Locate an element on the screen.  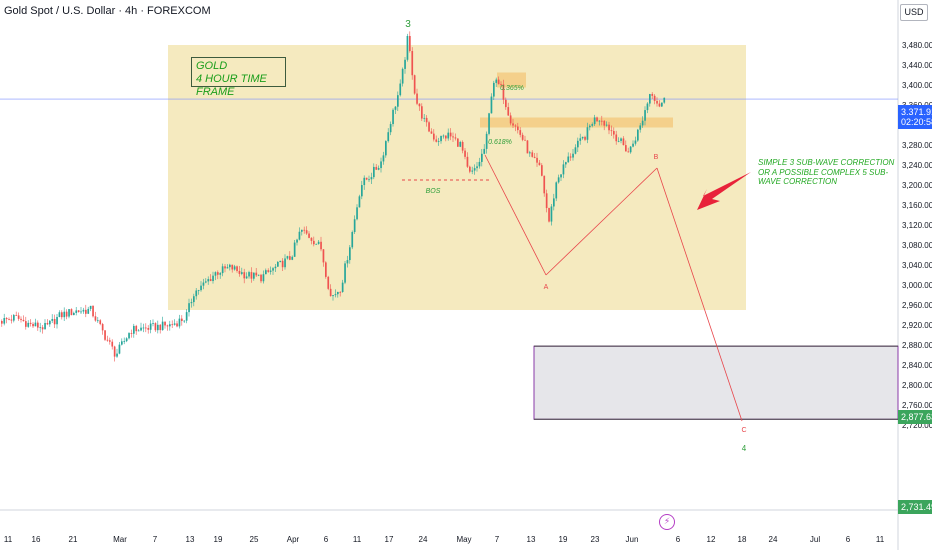
y-tick-label: 2,880.00 is located at coordinates (917, 345).